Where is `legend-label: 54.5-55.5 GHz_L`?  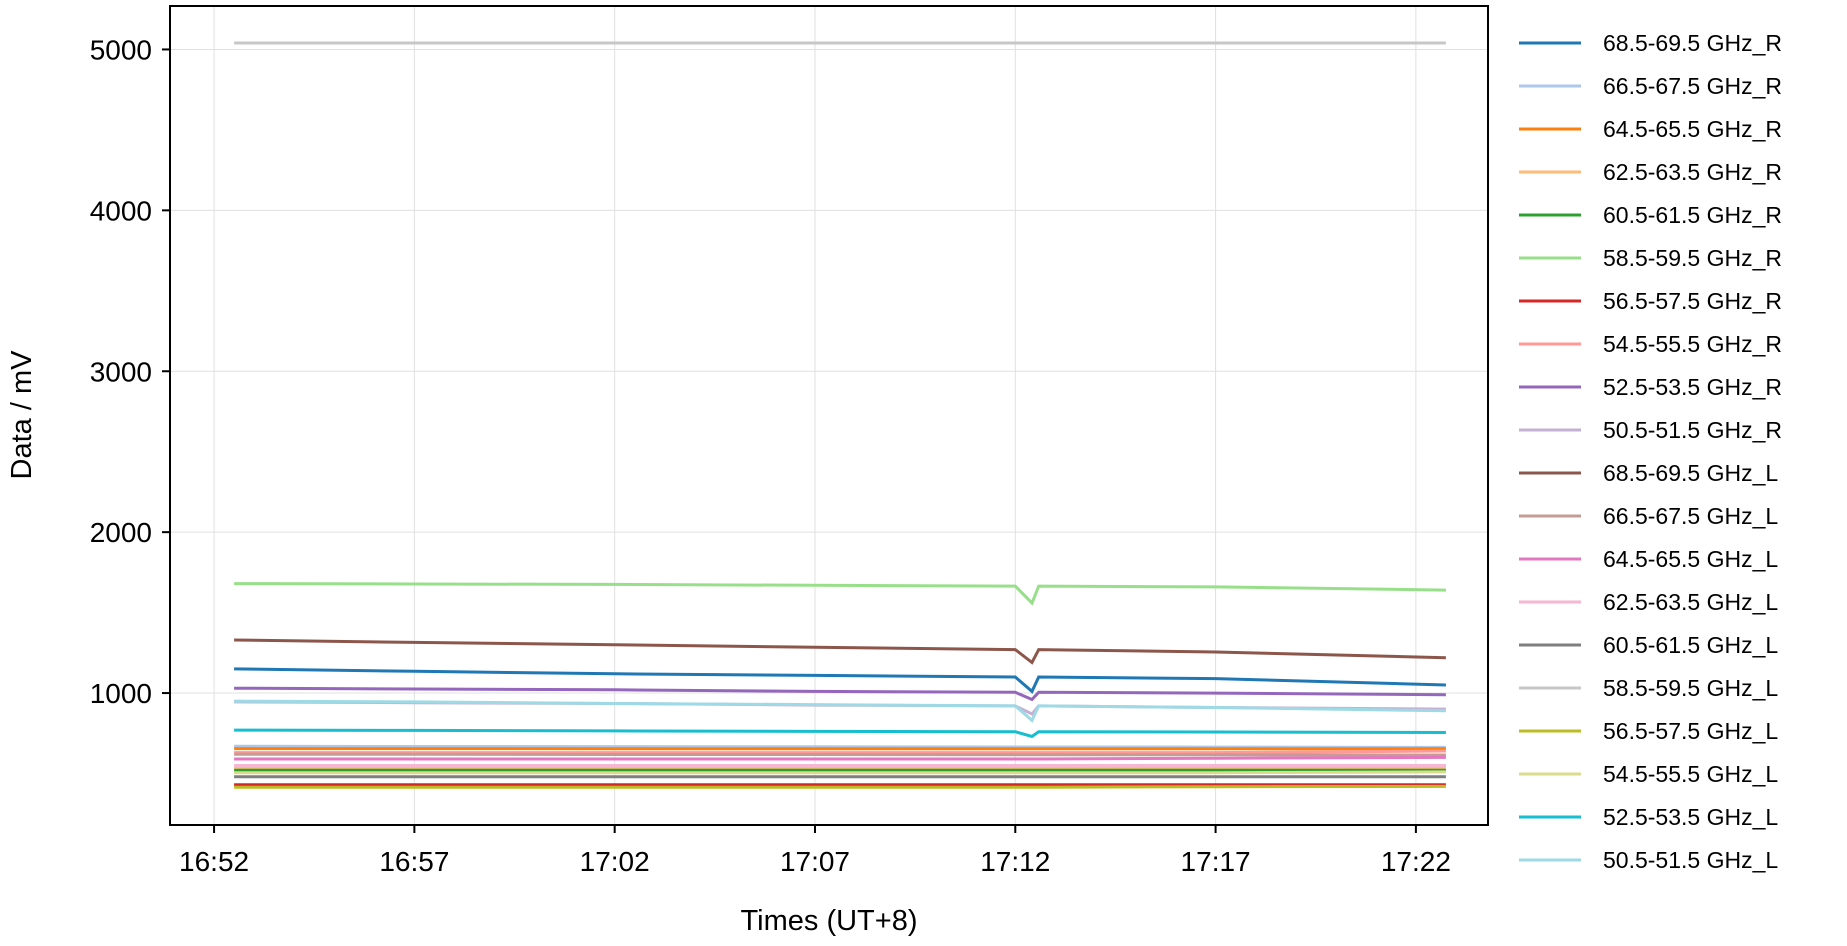 legend-label: 54.5-55.5 GHz_L is located at coordinates (1690, 774).